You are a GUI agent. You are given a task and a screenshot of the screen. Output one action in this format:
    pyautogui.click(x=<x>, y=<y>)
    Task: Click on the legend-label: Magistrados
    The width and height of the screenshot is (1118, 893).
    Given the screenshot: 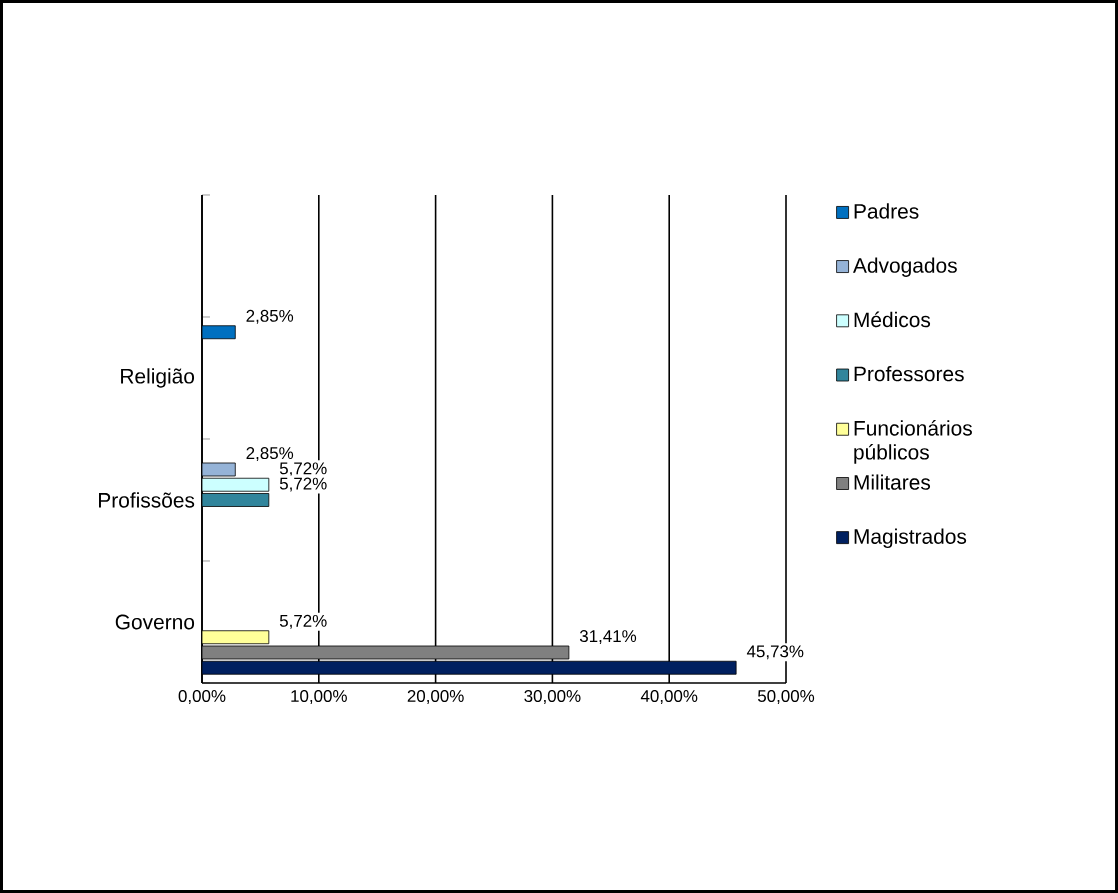 What is the action you would take?
    pyautogui.click(x=910, y=538)
    